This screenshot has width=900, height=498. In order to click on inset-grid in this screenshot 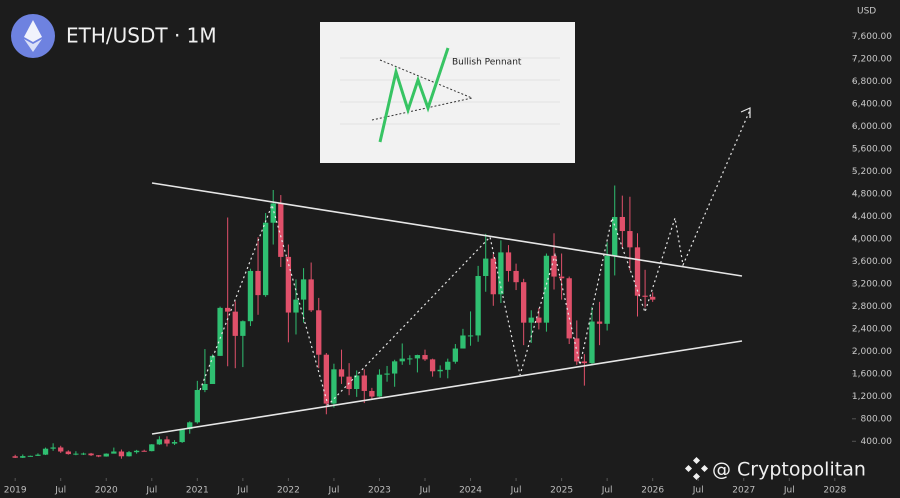, I will do `click(450, 91)`.